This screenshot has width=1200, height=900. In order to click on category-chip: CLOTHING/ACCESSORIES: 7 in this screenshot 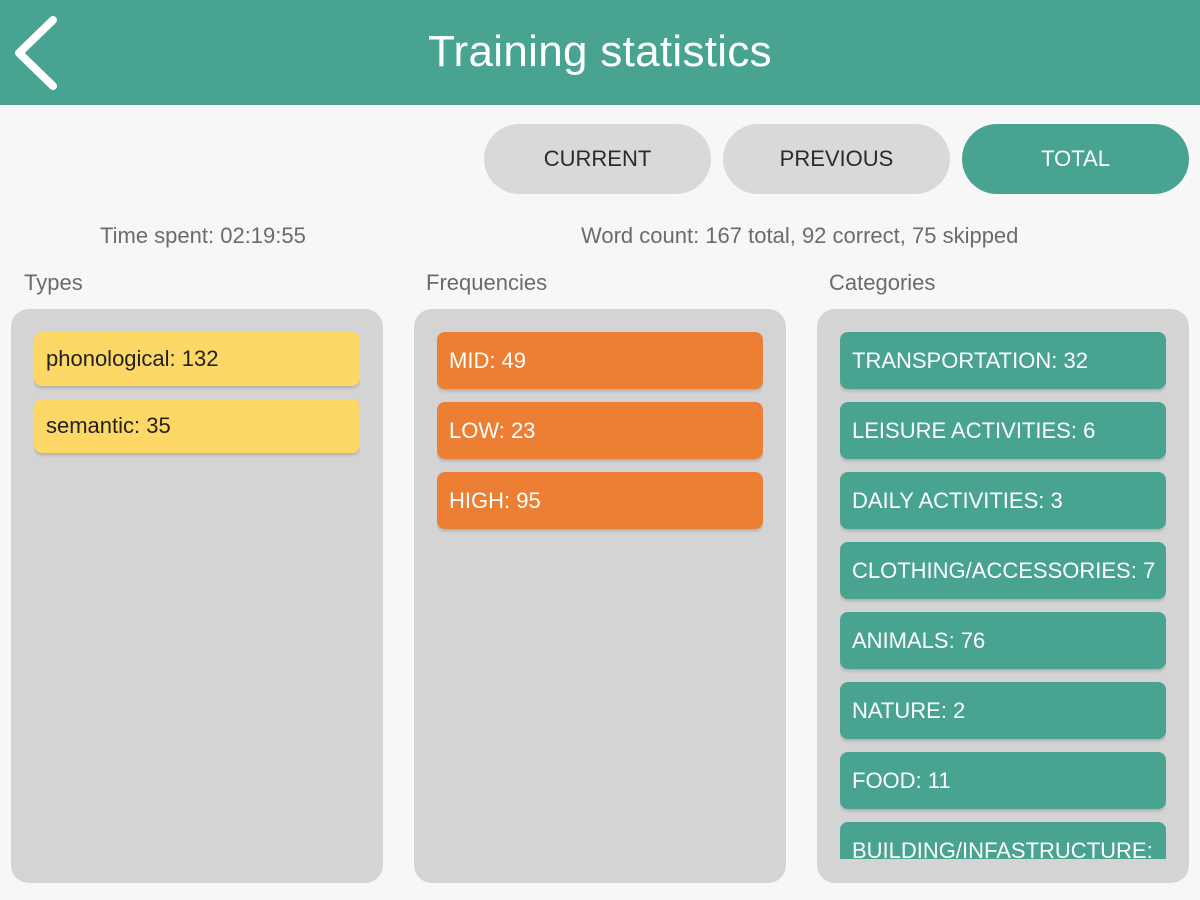, I will do `click(1003, 570)`.